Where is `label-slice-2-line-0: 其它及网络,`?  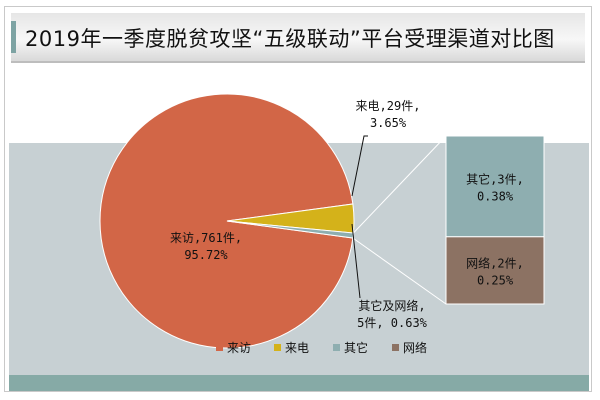
label-slice-2-line-0: 其它及网络, is located at coordinates (391, 305).